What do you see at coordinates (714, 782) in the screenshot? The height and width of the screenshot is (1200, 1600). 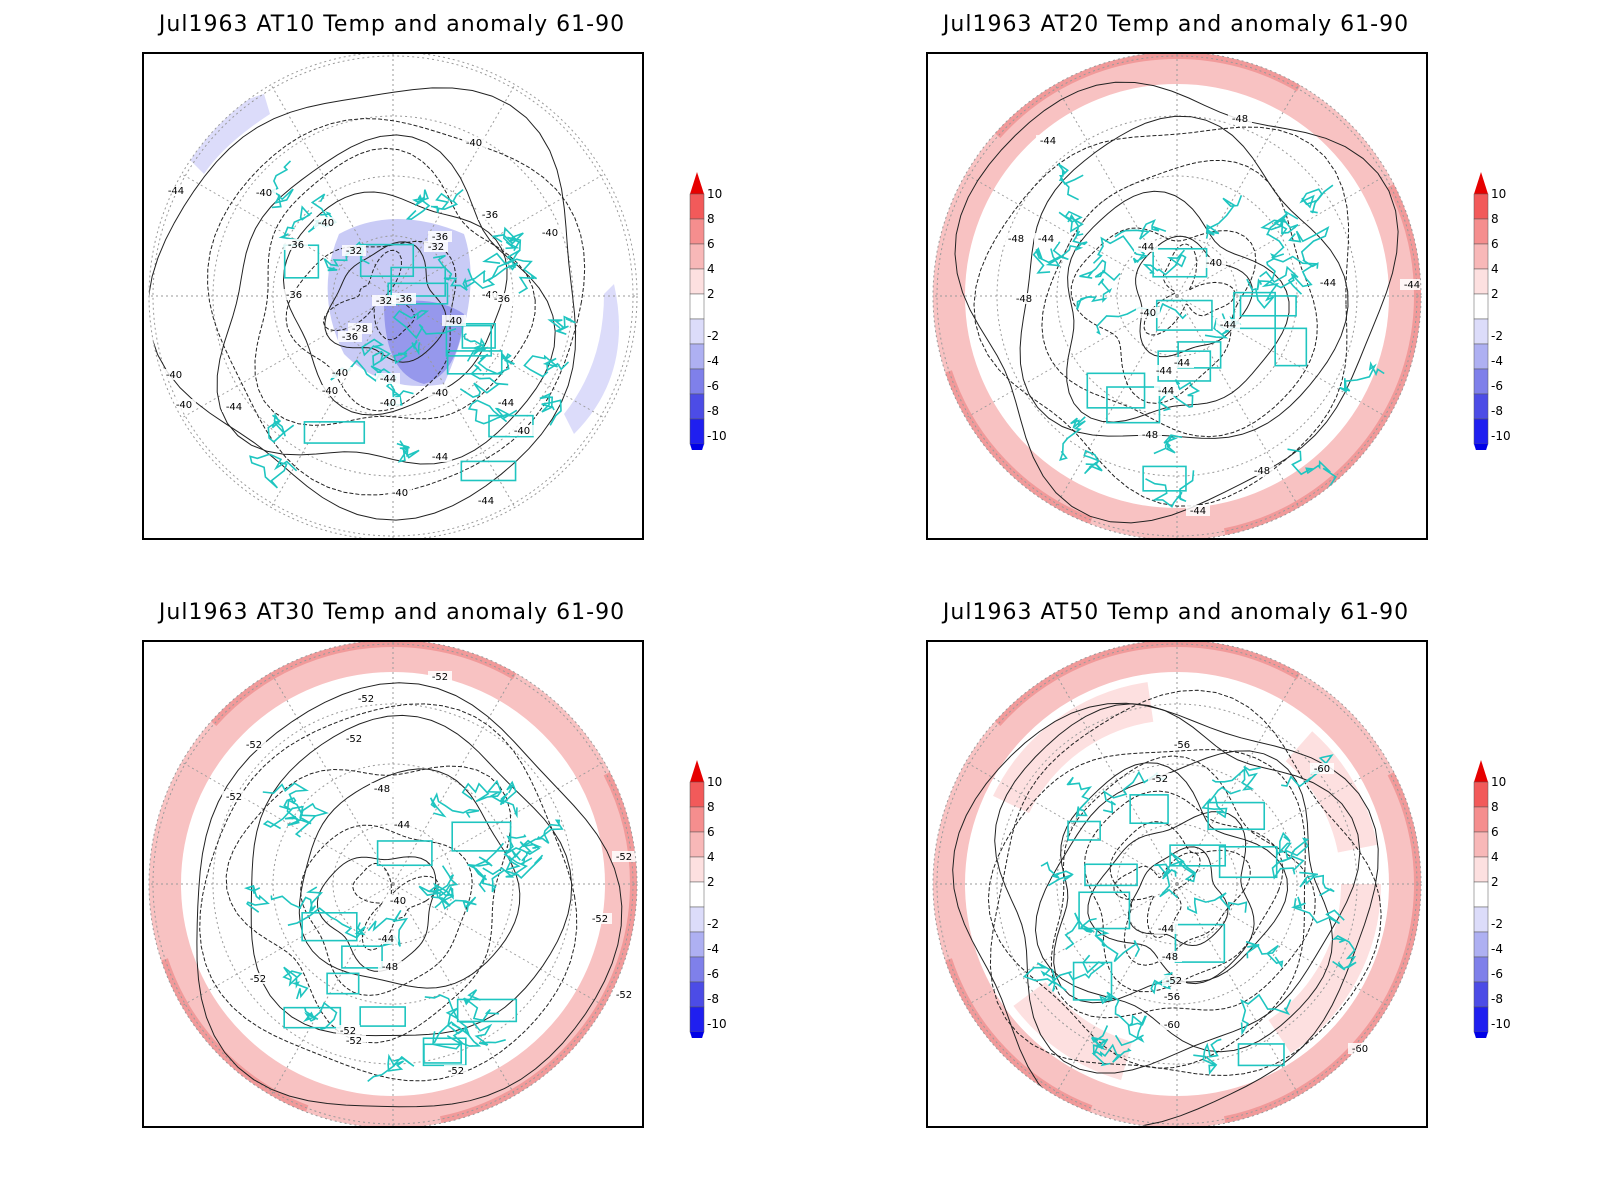 I see `colorbar-tick-label: 10` at bounding box center [714, 782].